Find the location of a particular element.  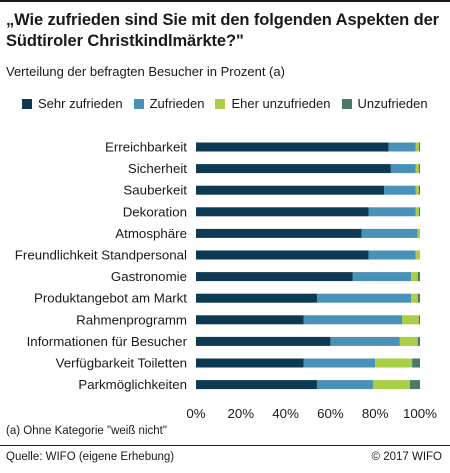

category-label: Atmosphäre is located at coordinates (151, 233).